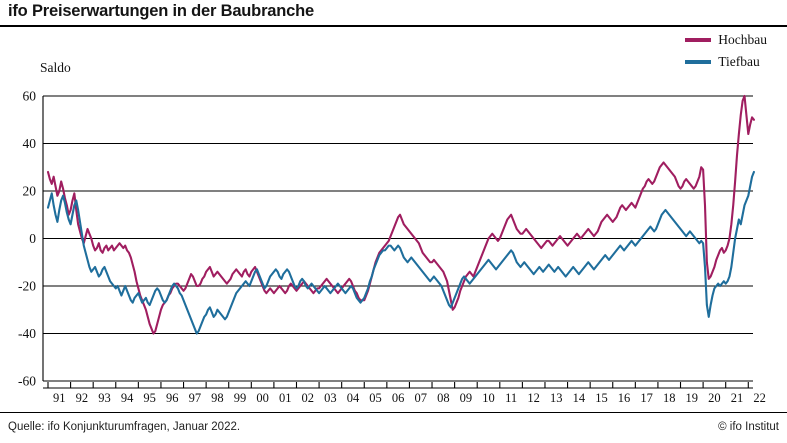  What do you see at coordinates (726, 51) in the screenshot?
I see `chart-legend: Hochbau Tiefbau` at bounding box center [726, 51].